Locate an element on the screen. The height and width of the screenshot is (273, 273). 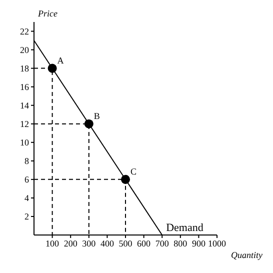
y-tick-label: 6 is located at coordinates (27, 179).